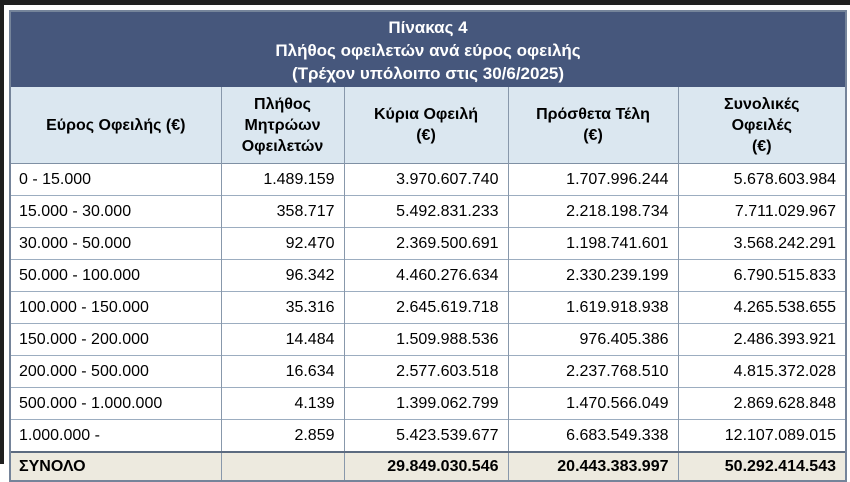  I want to click on row-value-cell: 2.859, so click(282, 435).